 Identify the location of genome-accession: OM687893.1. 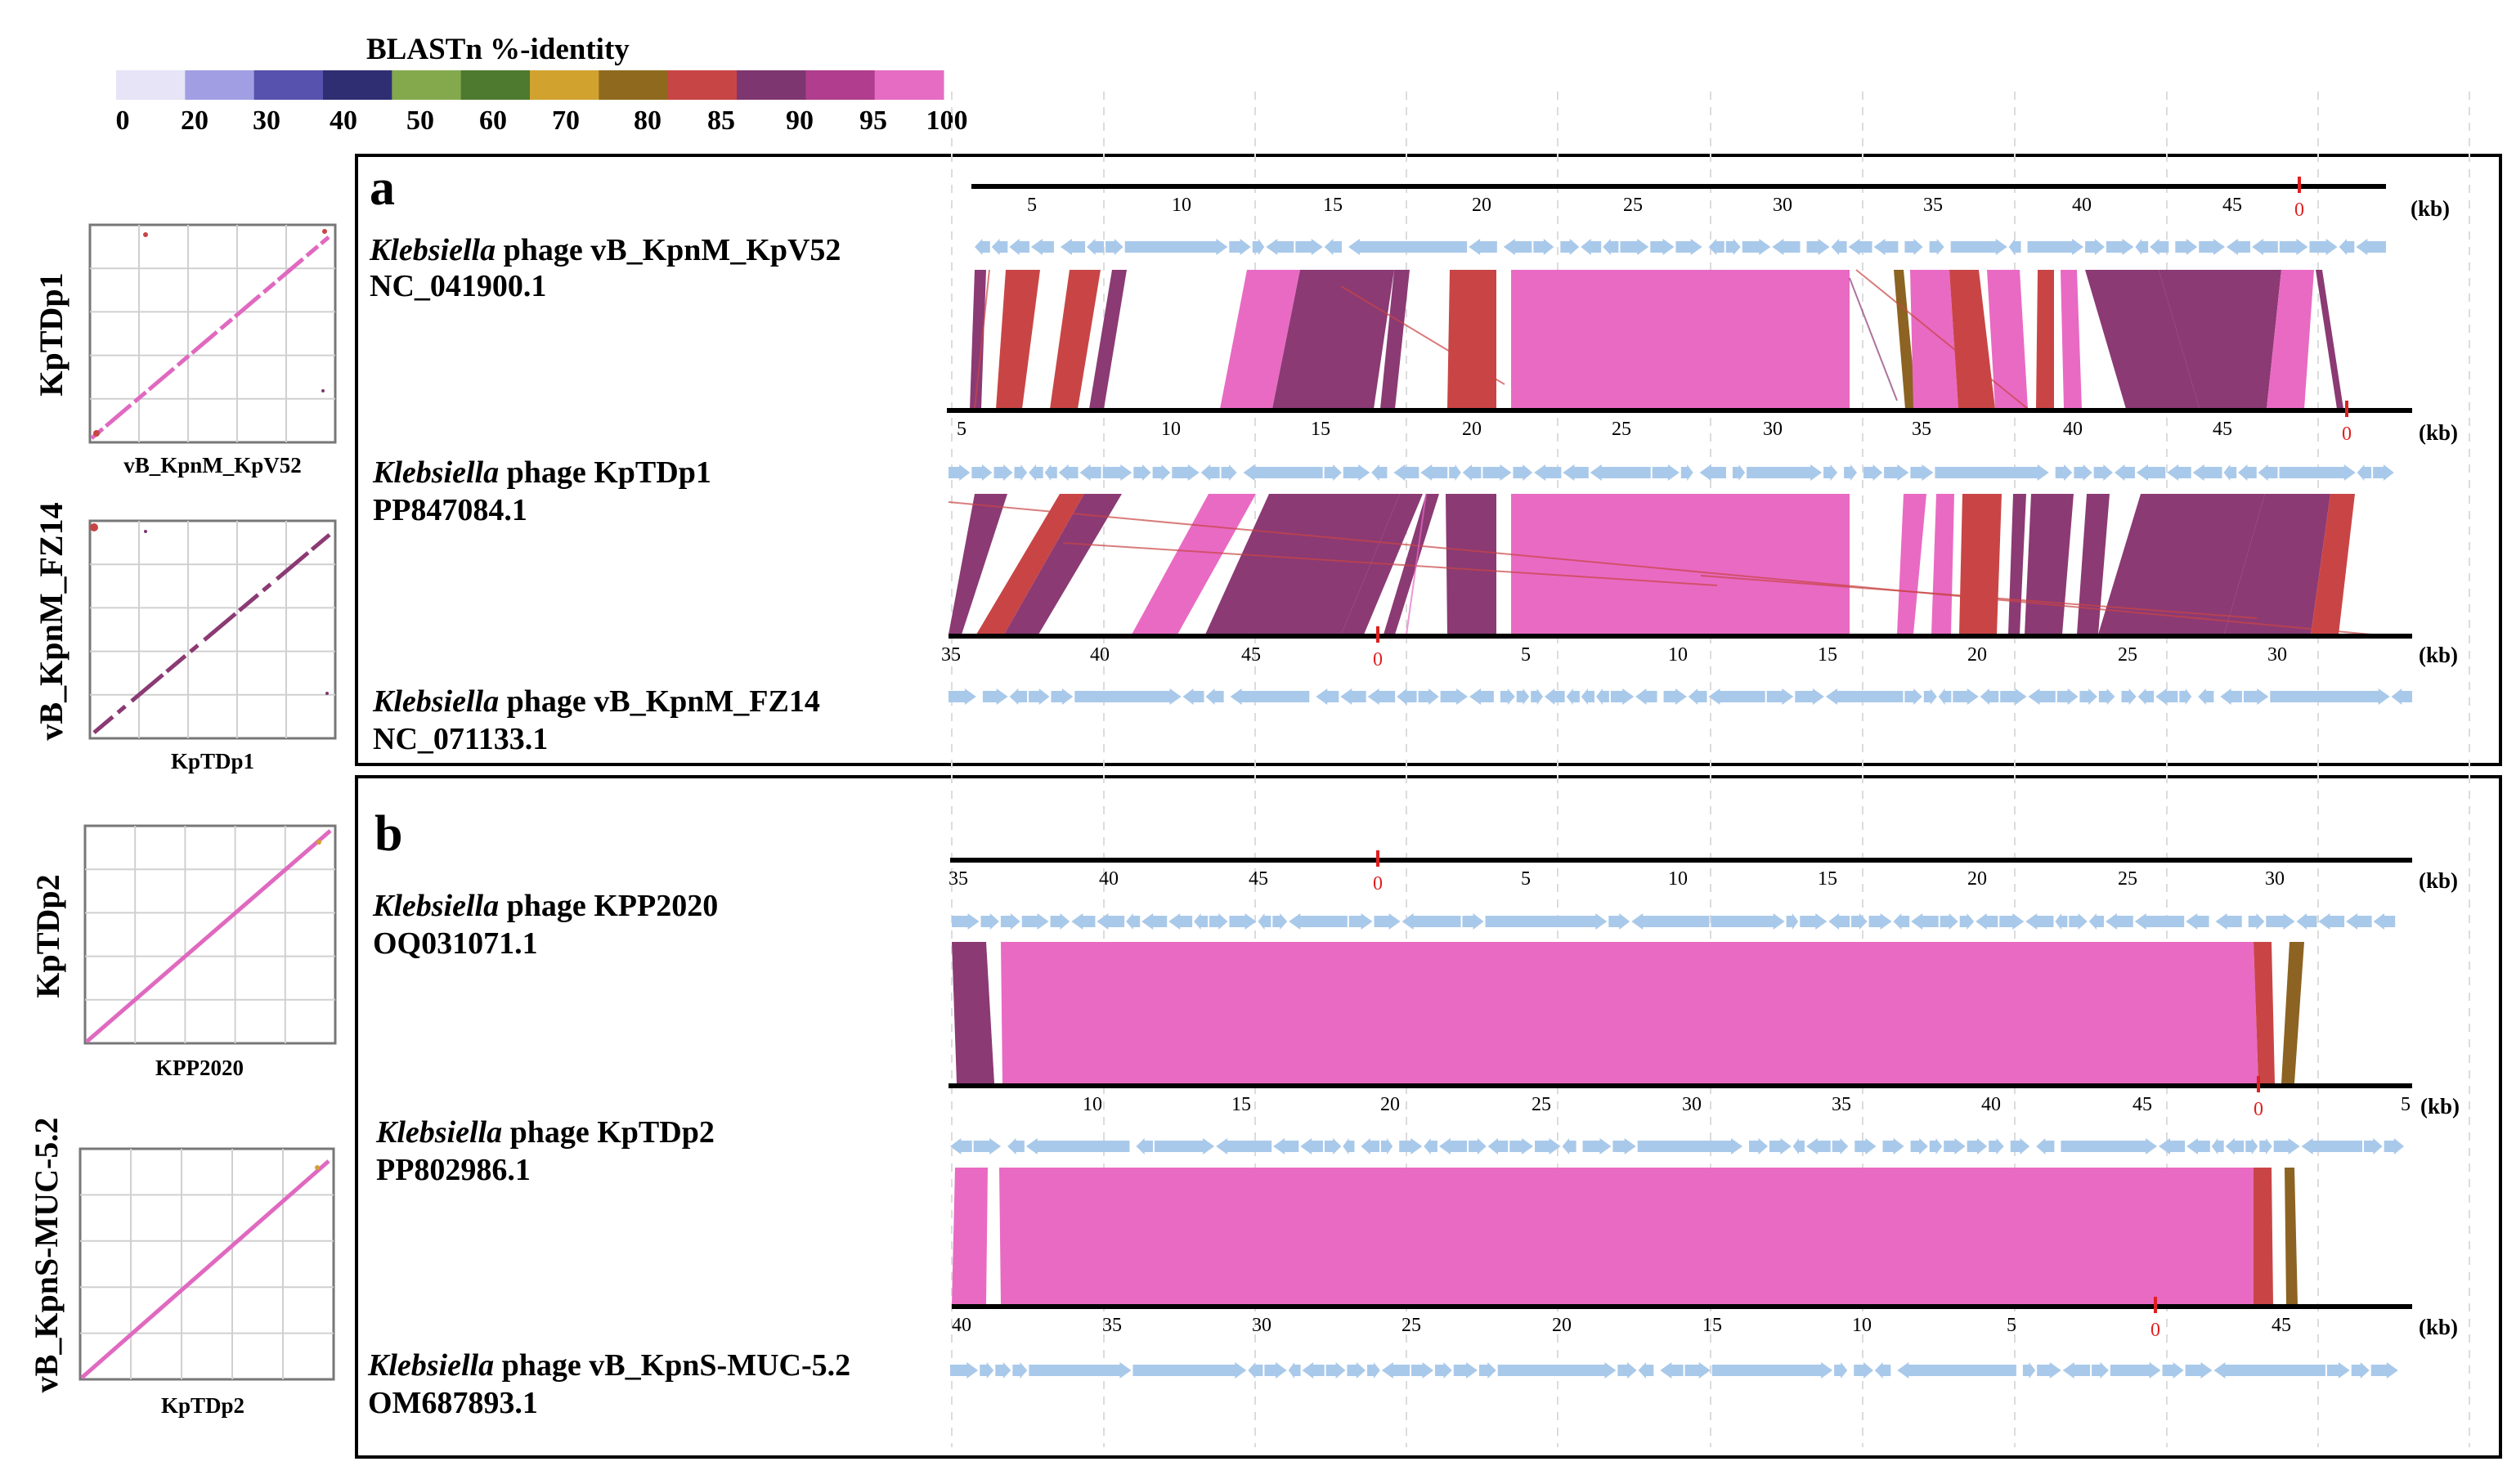
(453, 1403).